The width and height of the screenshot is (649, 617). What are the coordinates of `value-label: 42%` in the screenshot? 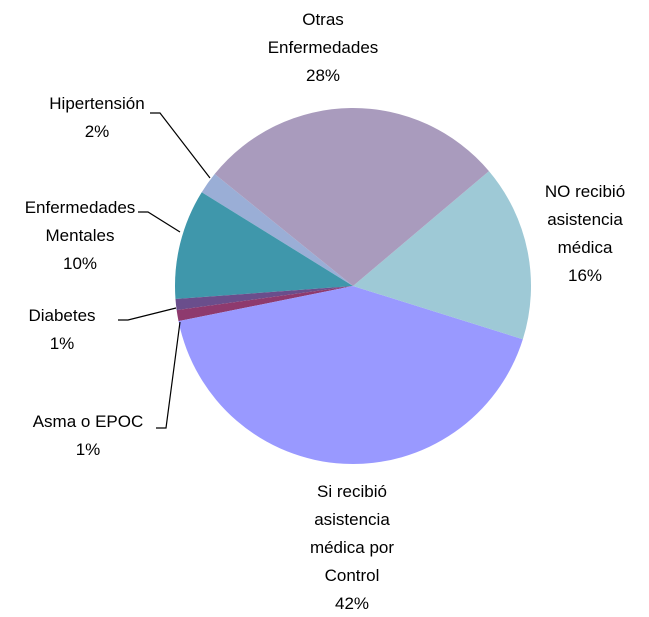 It's located at (352, 603).